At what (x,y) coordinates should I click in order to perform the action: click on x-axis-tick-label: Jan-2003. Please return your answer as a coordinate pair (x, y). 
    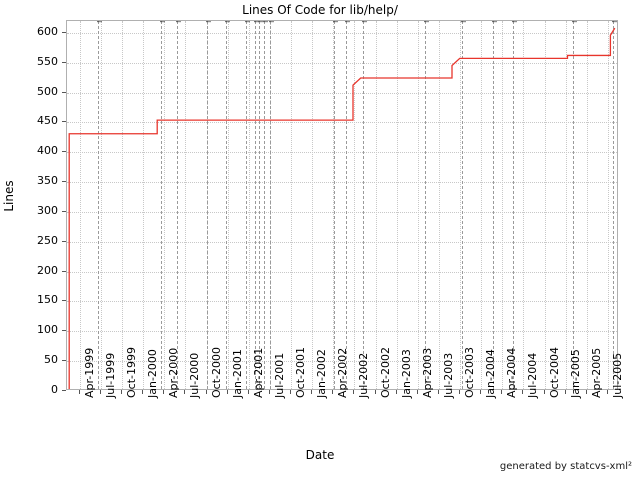
    Looking at the image, I should click on (406, 373).